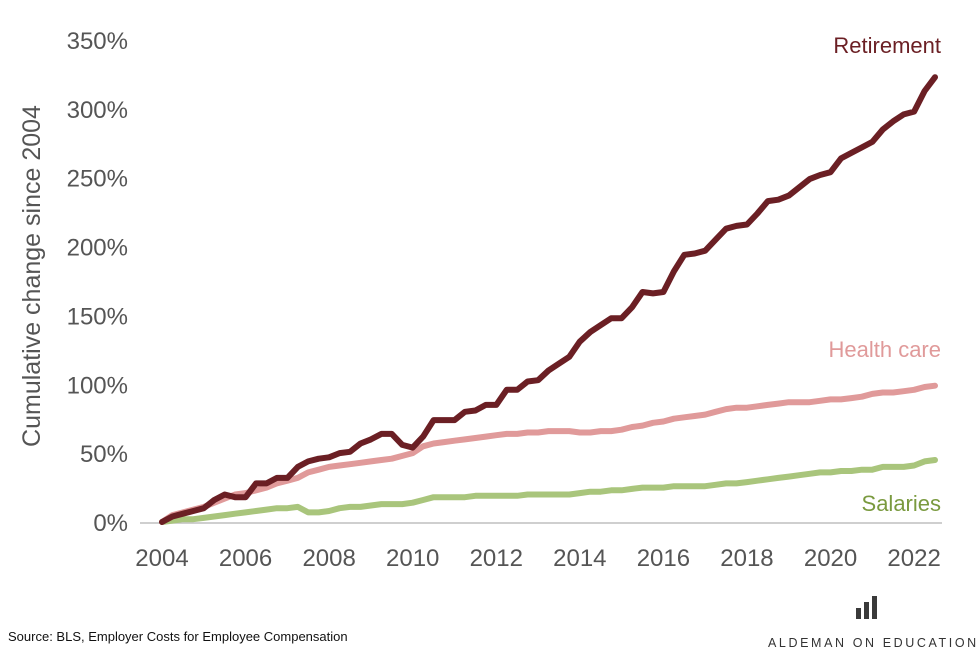 This screenshot has height=658, width=977. I want to click on y-tick-label: 100%, so click(97, 385).